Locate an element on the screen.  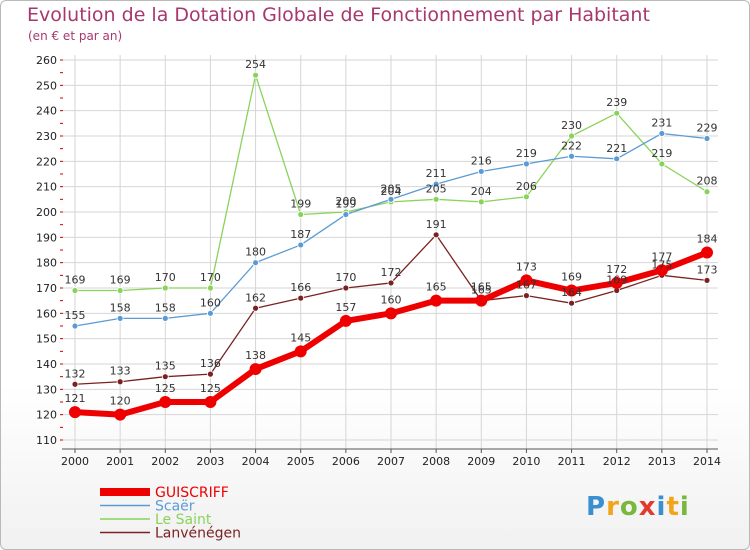
data-label: 145 is located at coordinates (300, 337).